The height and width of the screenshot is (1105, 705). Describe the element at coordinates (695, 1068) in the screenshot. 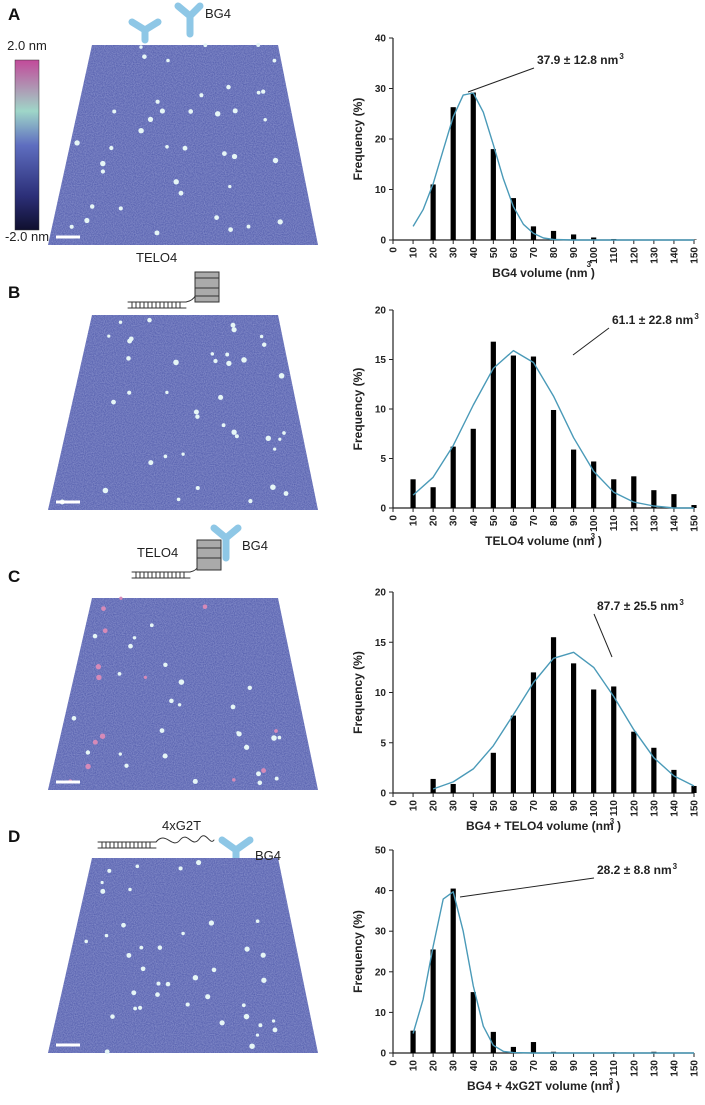

I see `x-tick-label: 150` at that location.